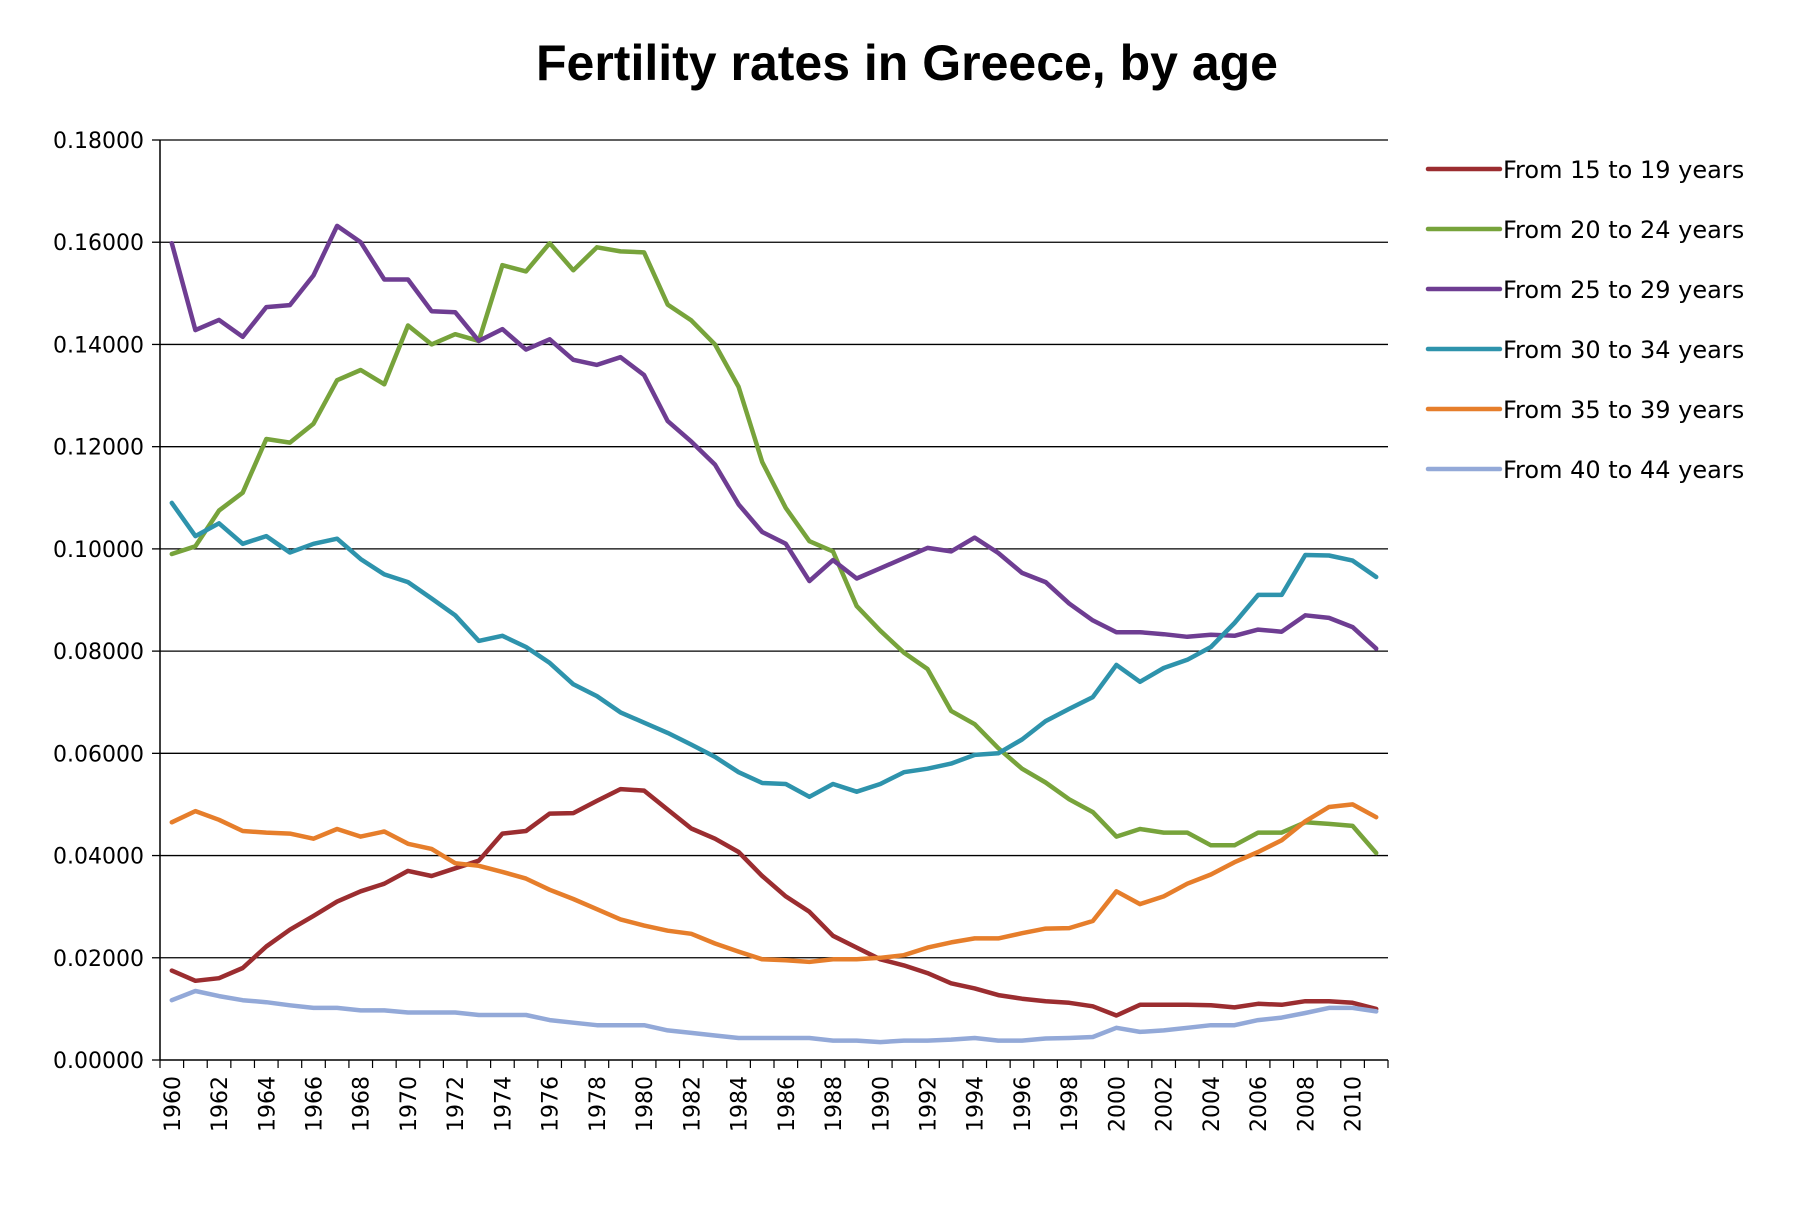  I want to click on y-tick-label: 0.14000, so click(98, 345).